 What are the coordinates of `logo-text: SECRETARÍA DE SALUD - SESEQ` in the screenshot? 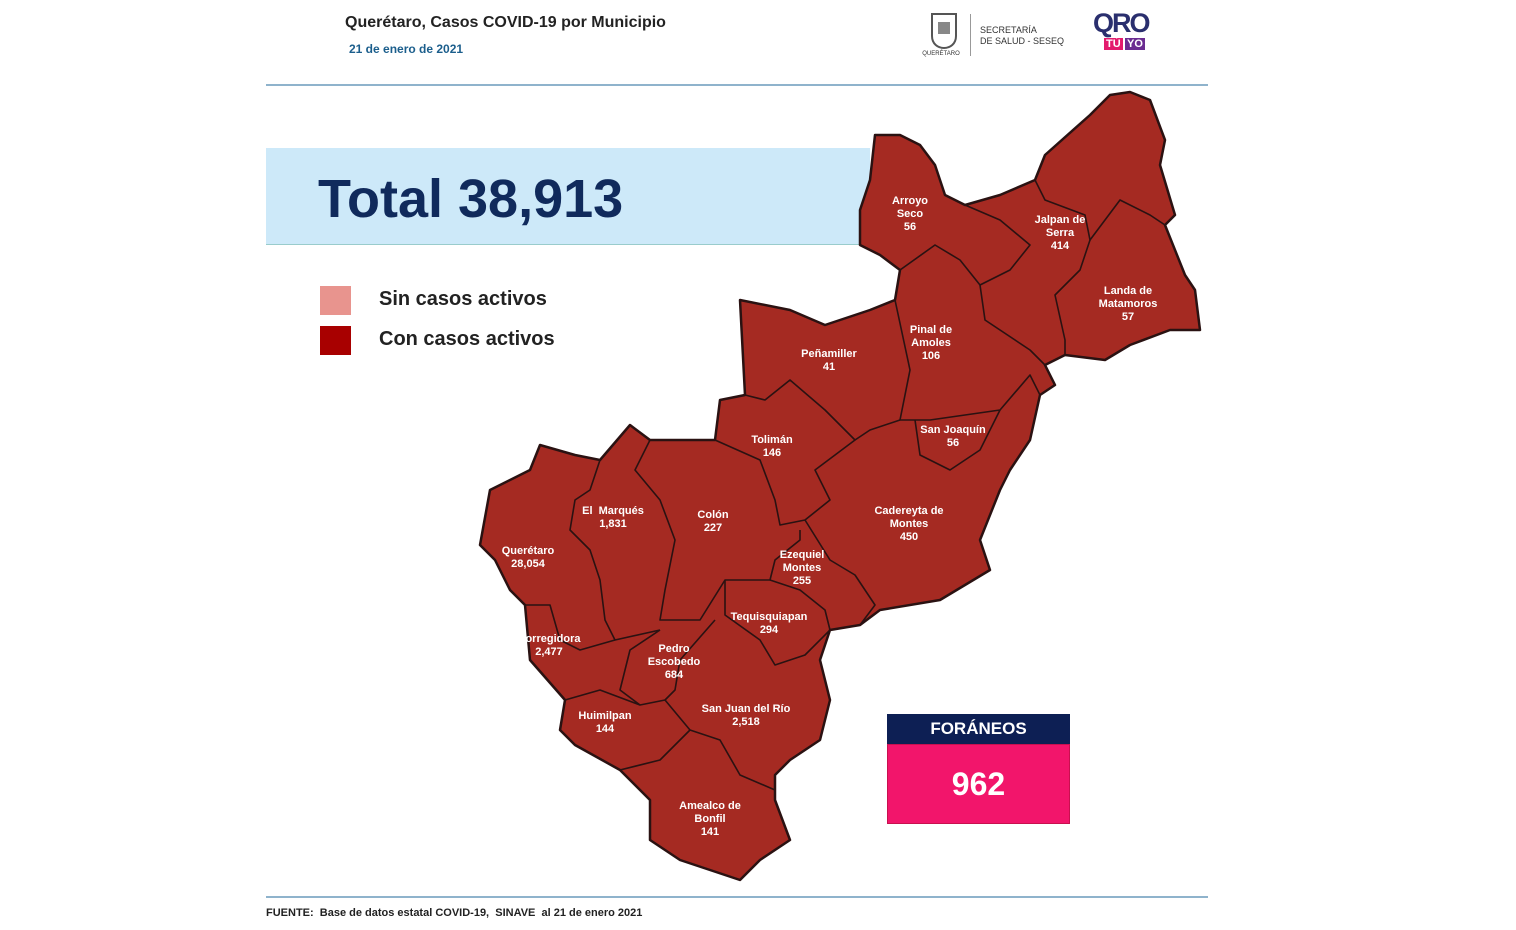 It's located at (1022, 36).